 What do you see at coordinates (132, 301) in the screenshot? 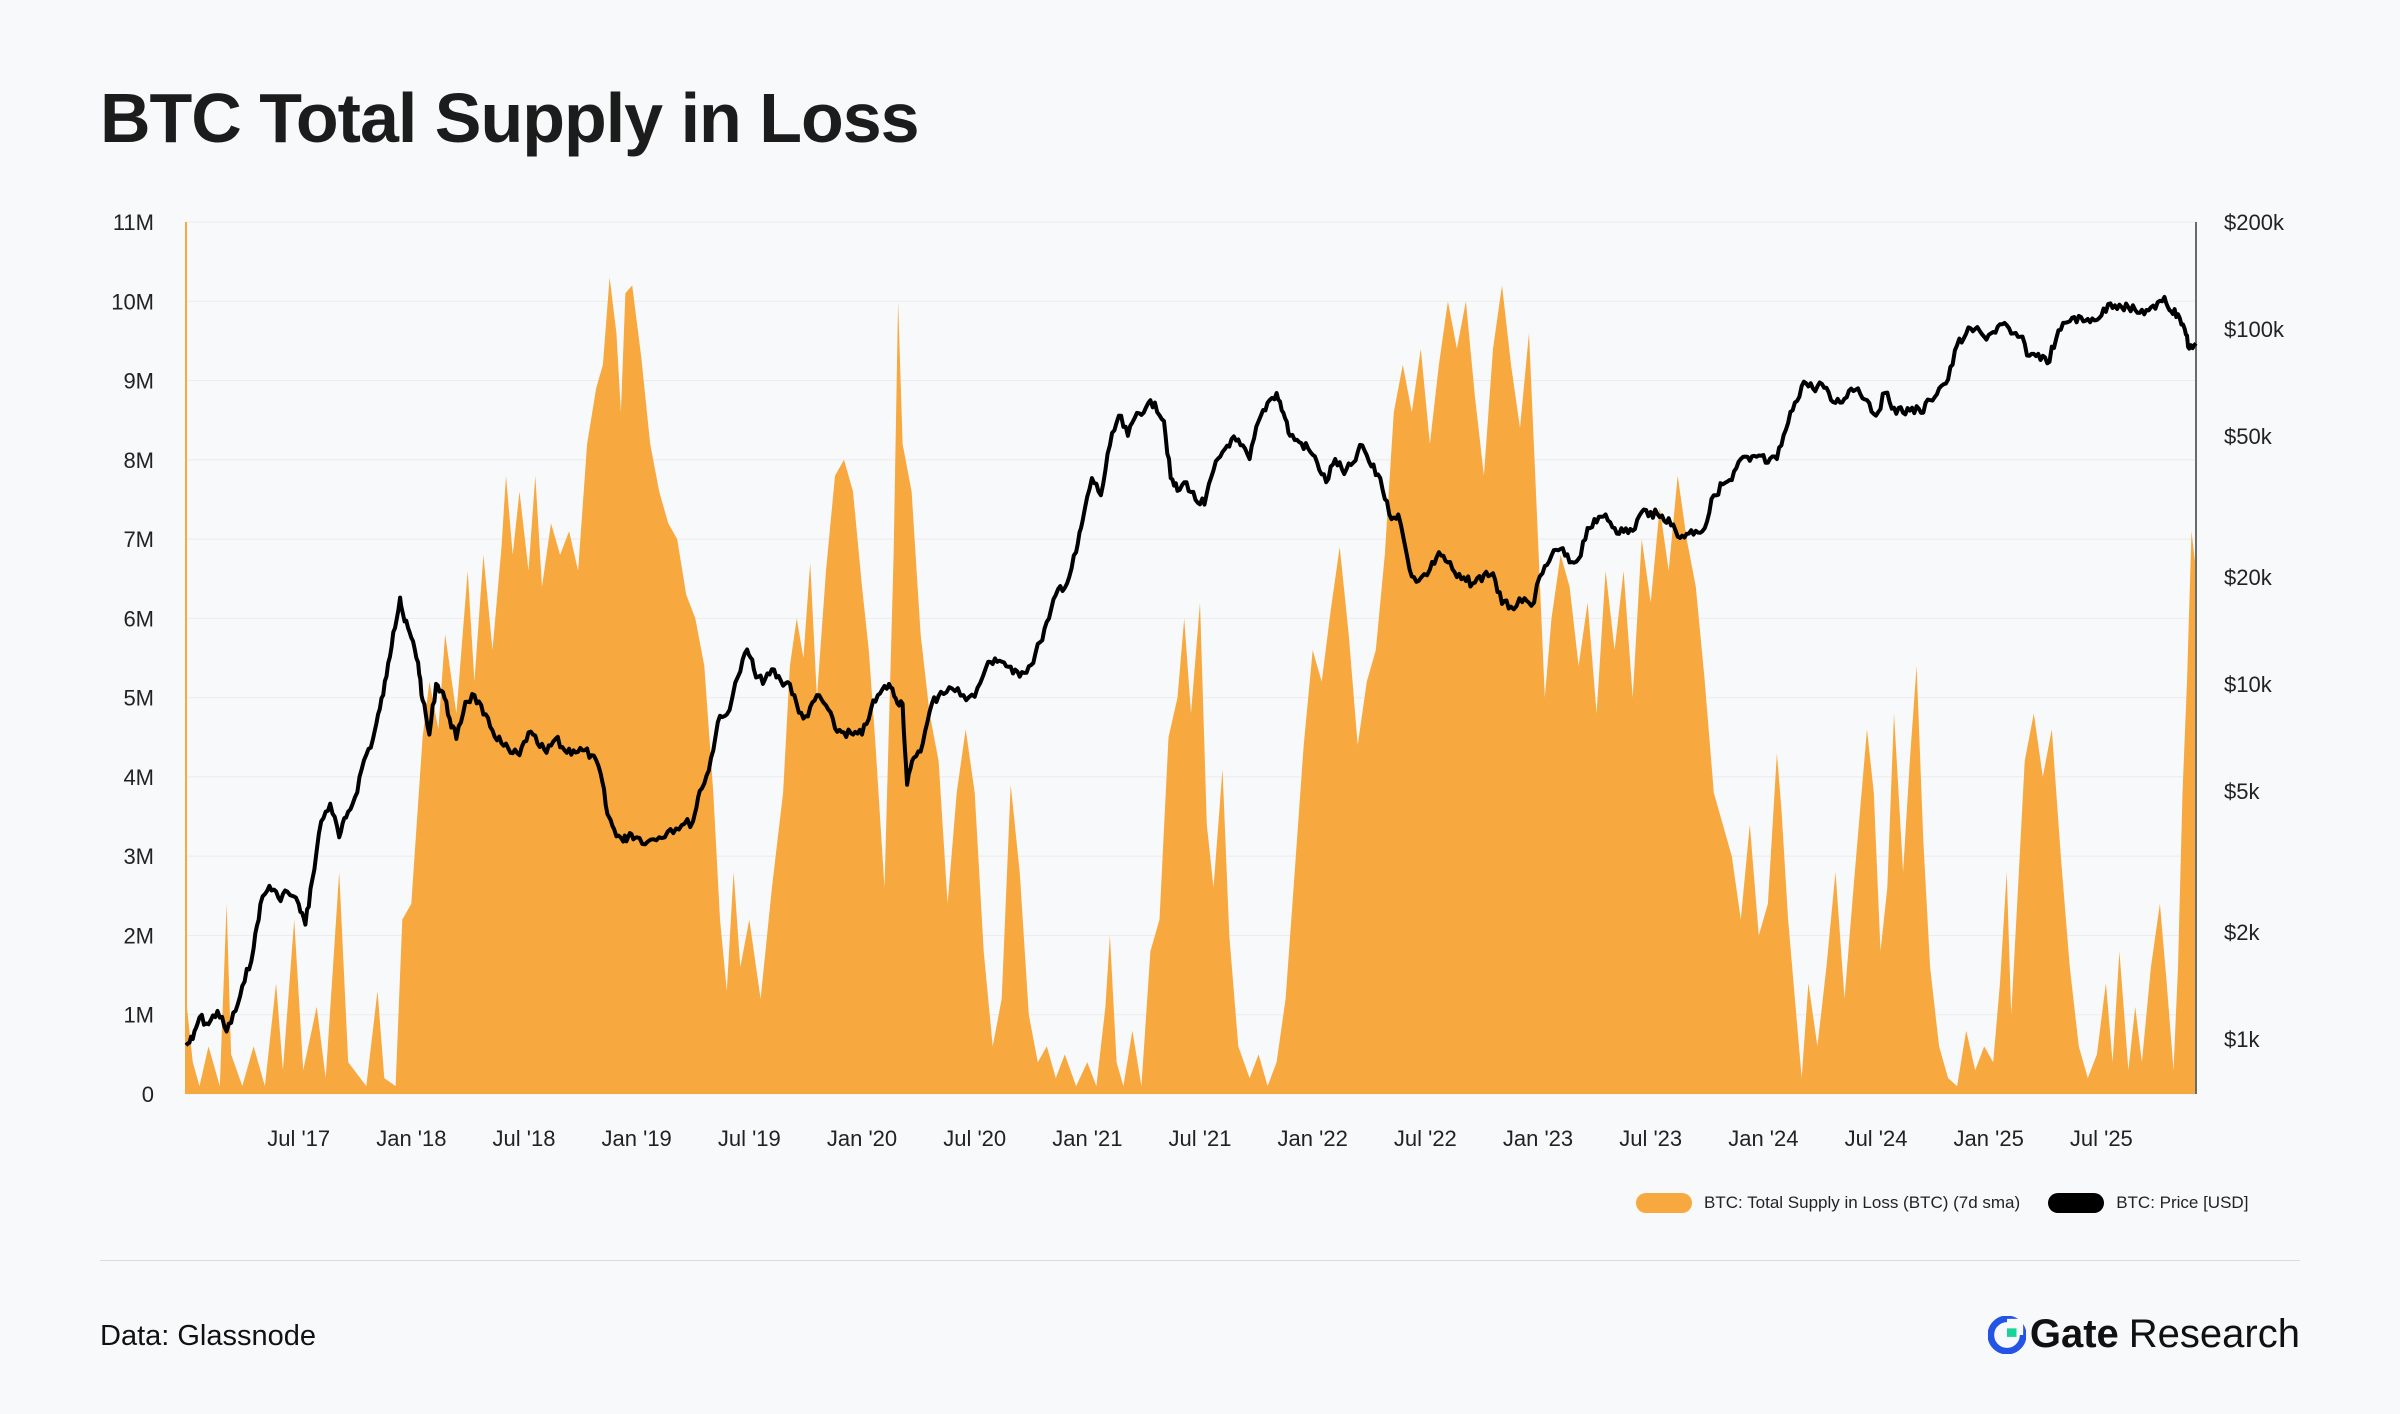
I see `left-tick-label: 10M` at bounding box center [132, 301].